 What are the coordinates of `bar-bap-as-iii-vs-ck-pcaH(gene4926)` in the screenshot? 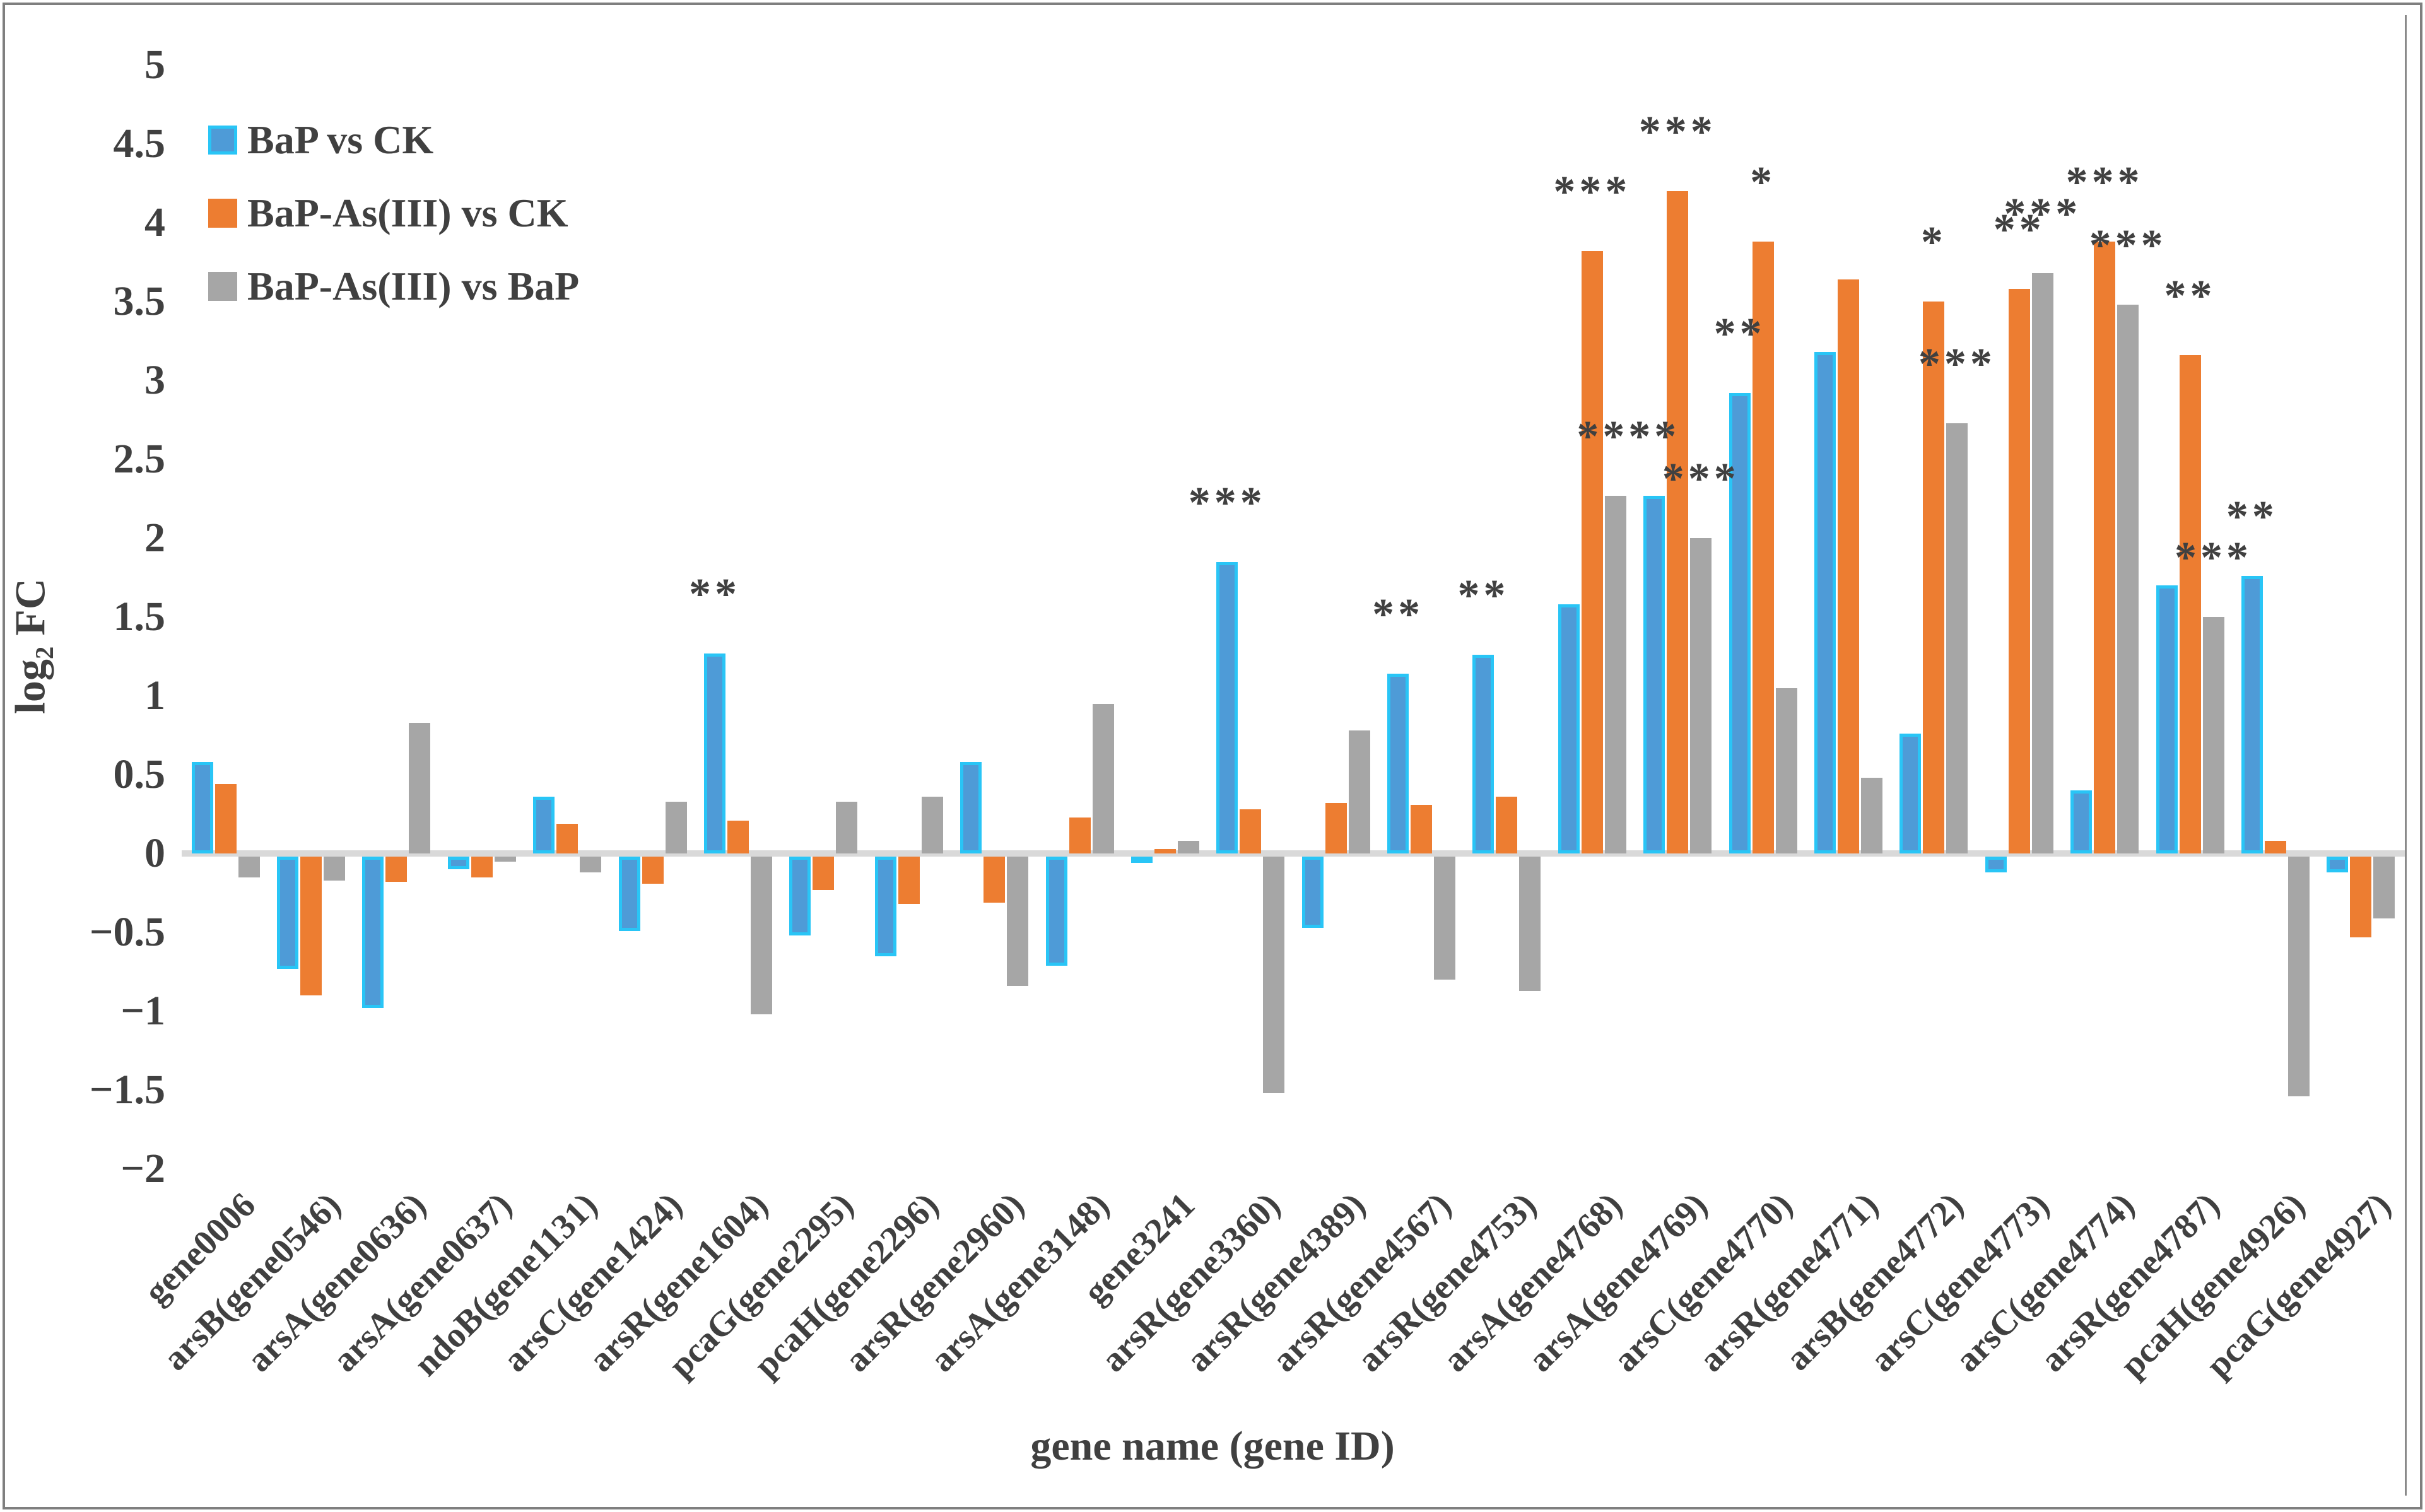 It's located at (2275, 847).